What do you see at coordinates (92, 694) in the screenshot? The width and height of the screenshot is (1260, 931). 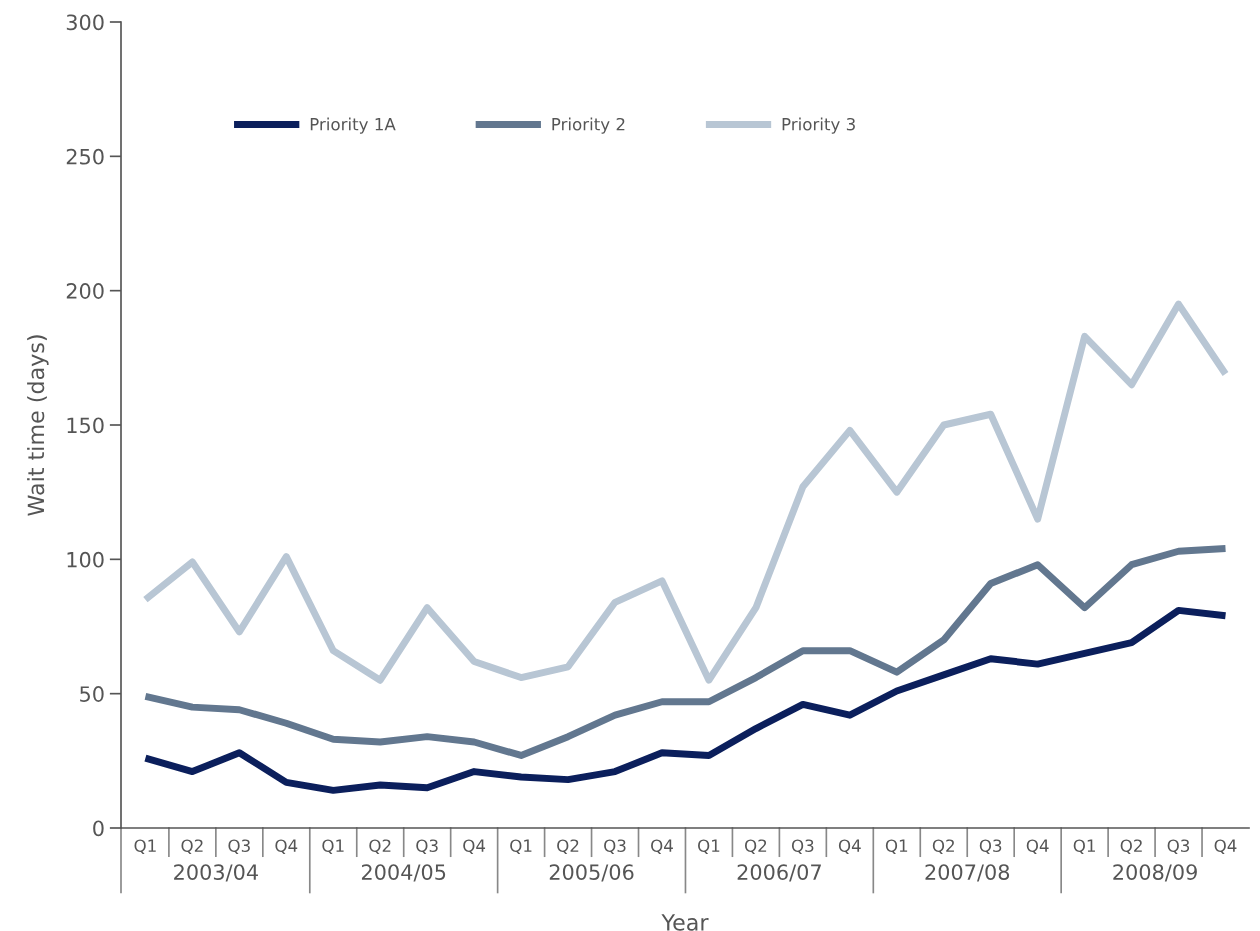 I see `y-tick-label: 50` at bounding box center [92, 694].